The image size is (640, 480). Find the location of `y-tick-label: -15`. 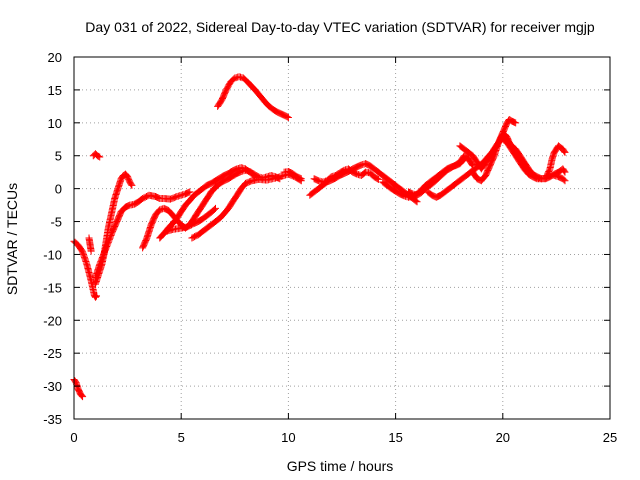

y-tick-label: -15 is located at coordinates (52, 287).